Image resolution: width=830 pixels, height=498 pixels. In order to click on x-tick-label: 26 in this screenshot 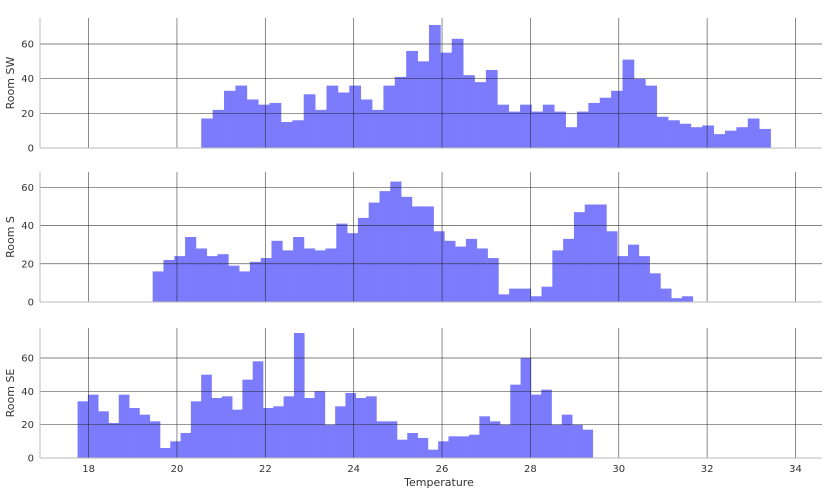, I will do `click(442, 469)`.